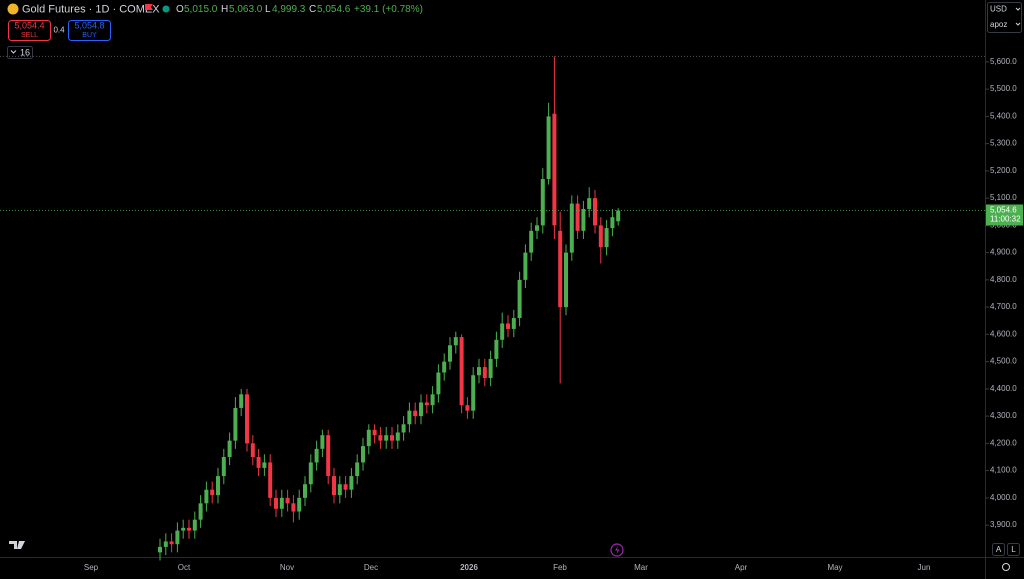 The height and width of the screenshot is (579, 1024). Describe the element at coordinates (998, 549) in the screenshot. I see `auto-button` at that location.